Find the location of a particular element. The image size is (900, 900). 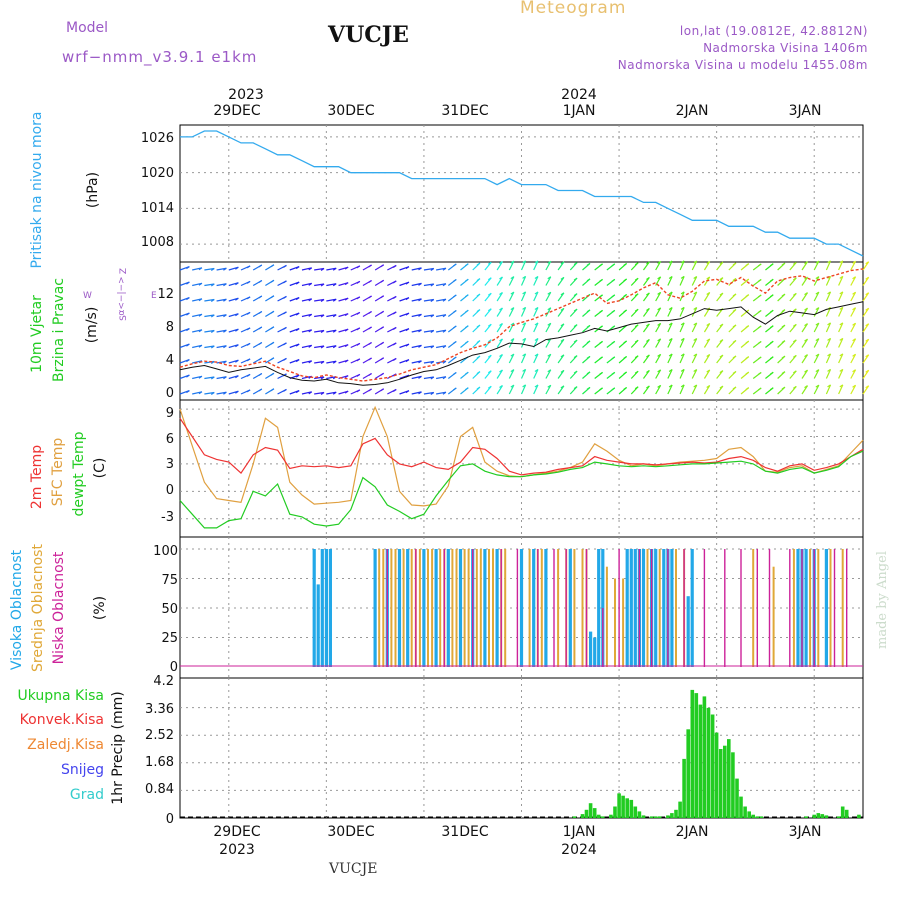

station-title: VUCJE is located at coordinates (368, 35).